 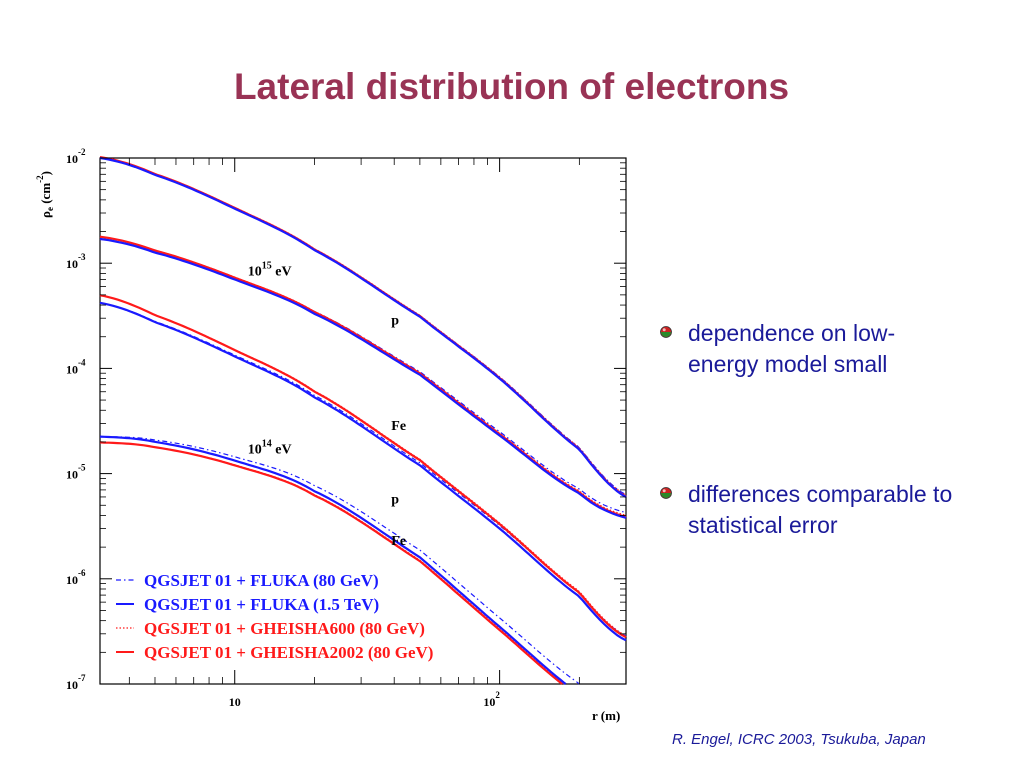 What do you see at coordinates (491, 699) in the screenshot?
I see `x-tick-label: 102` at bounding box center [491, 699].